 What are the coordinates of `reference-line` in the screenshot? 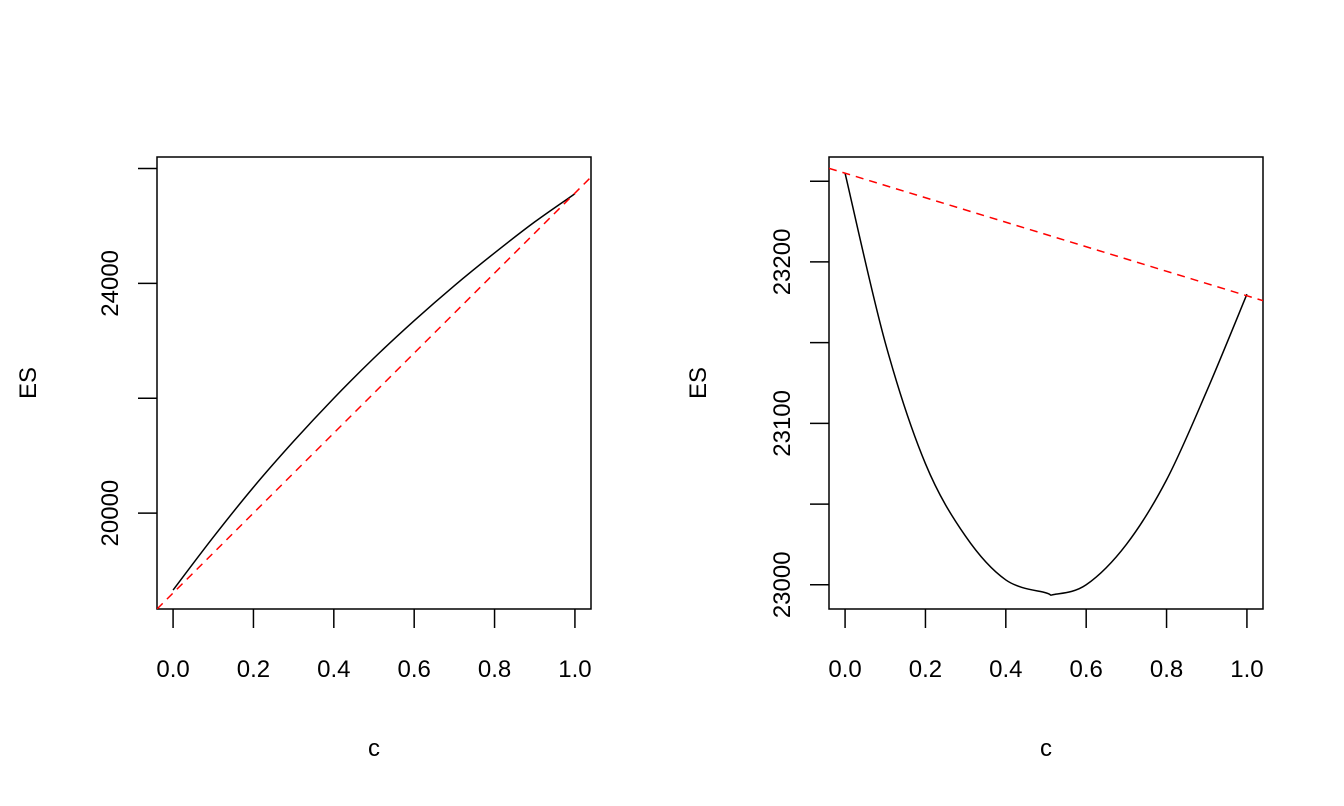 It's located at (1046, 234).